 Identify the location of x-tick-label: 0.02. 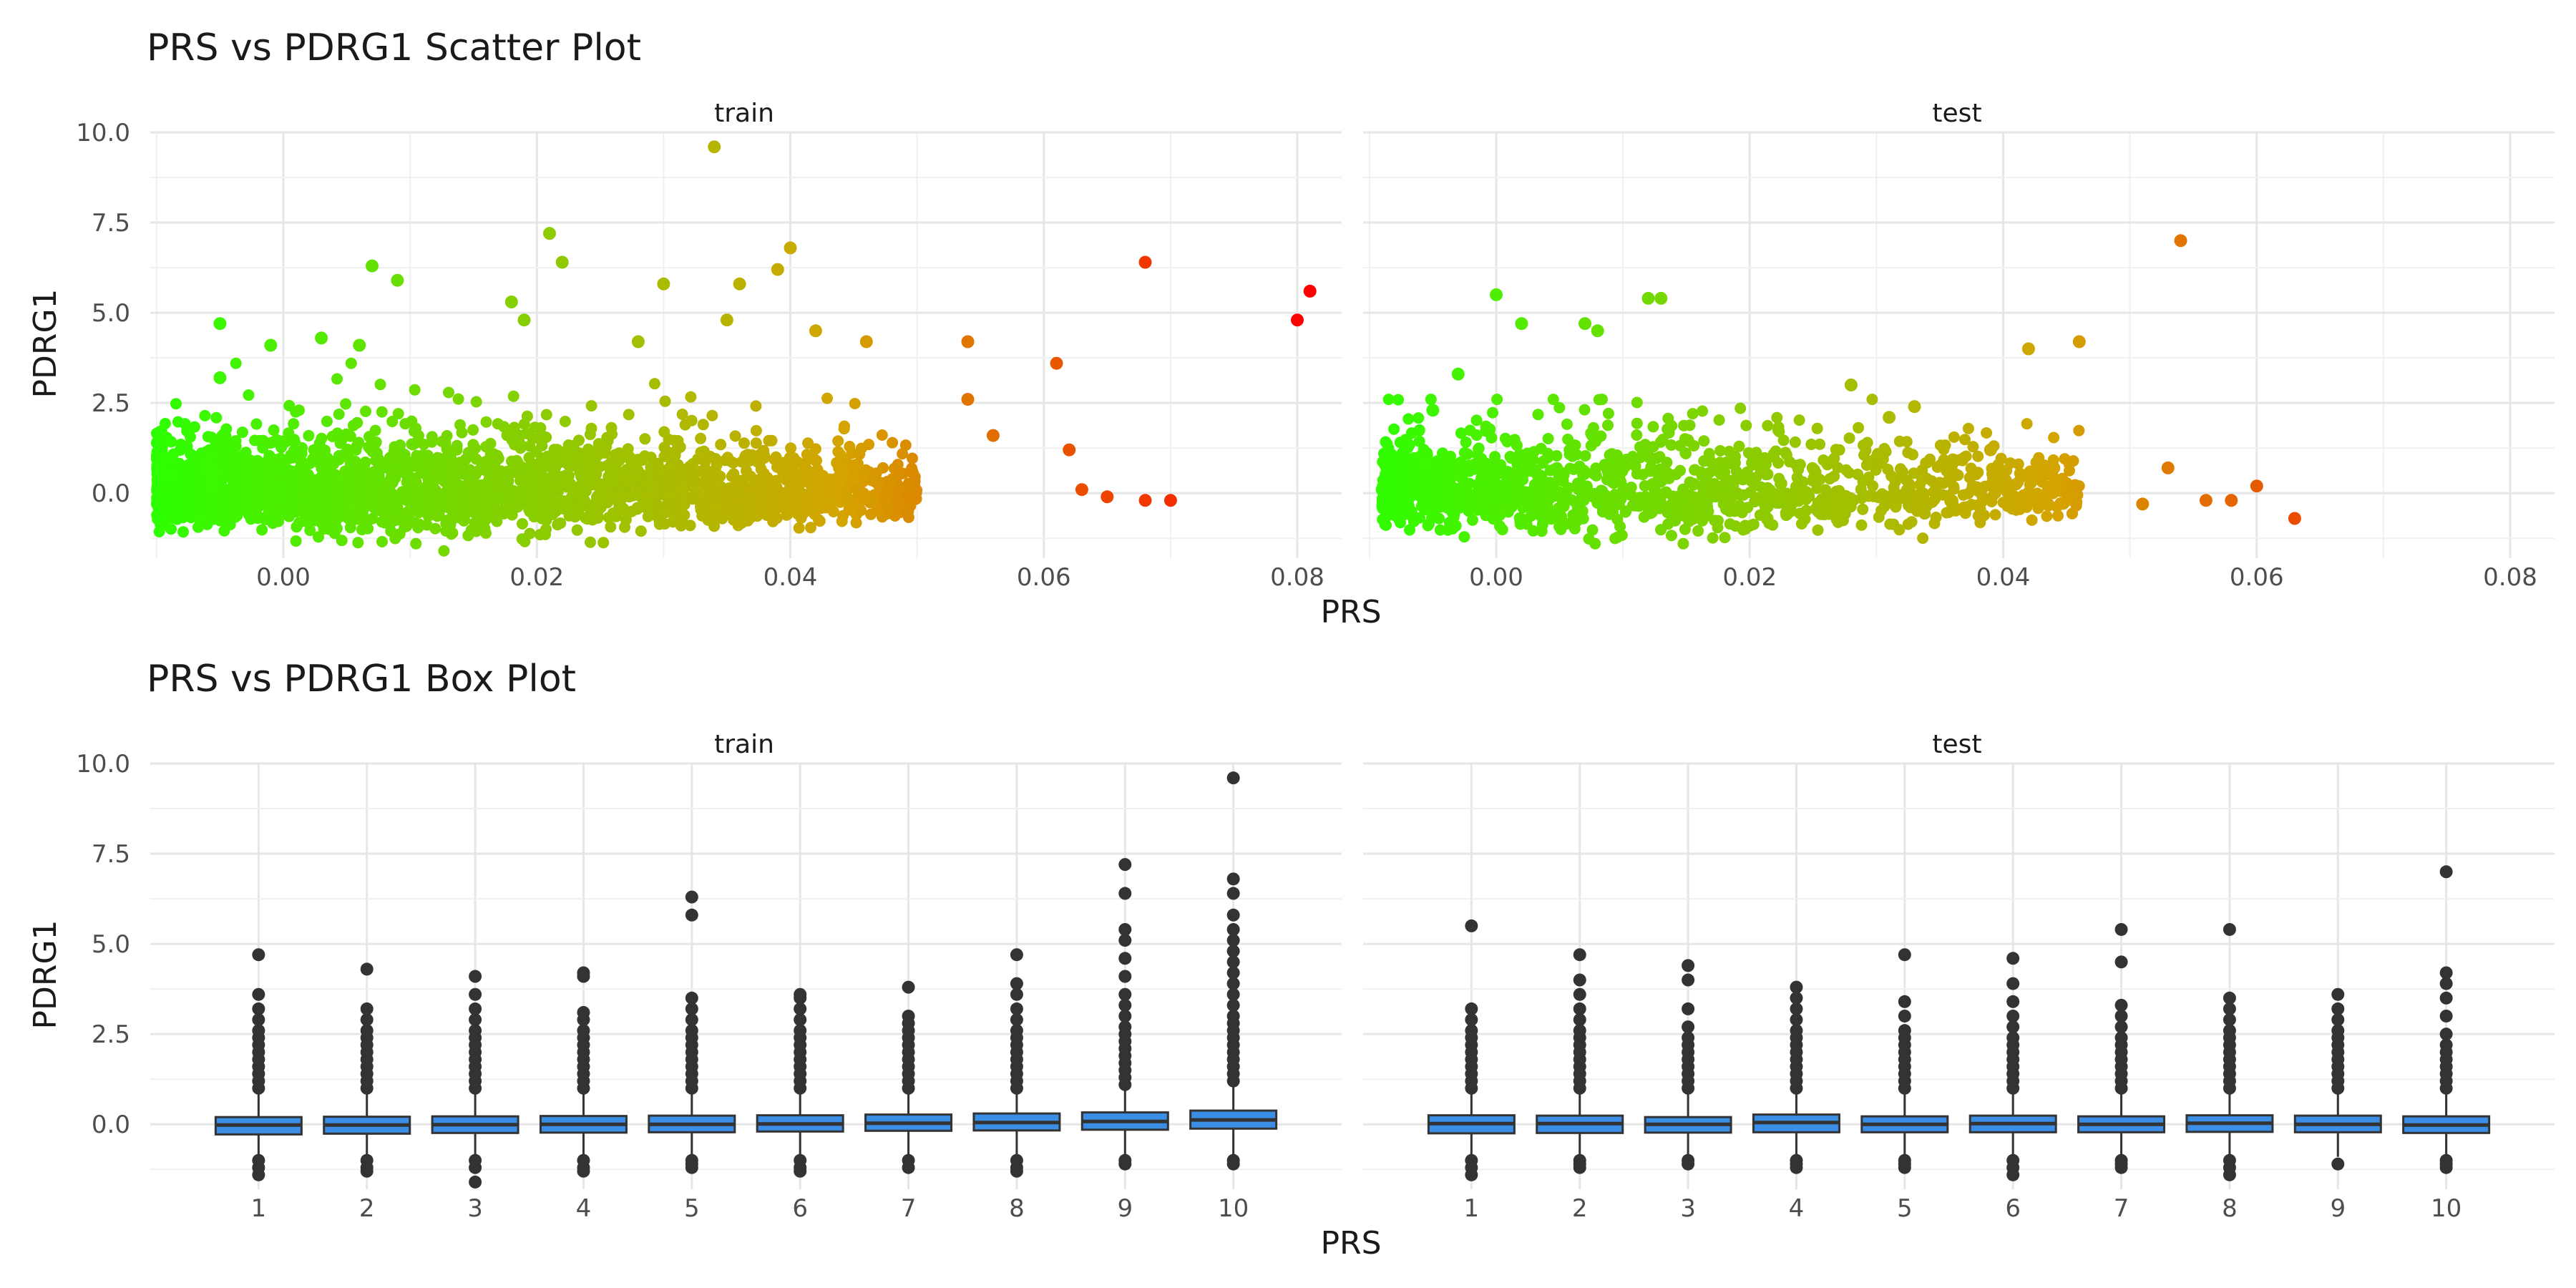
(1749, 577).